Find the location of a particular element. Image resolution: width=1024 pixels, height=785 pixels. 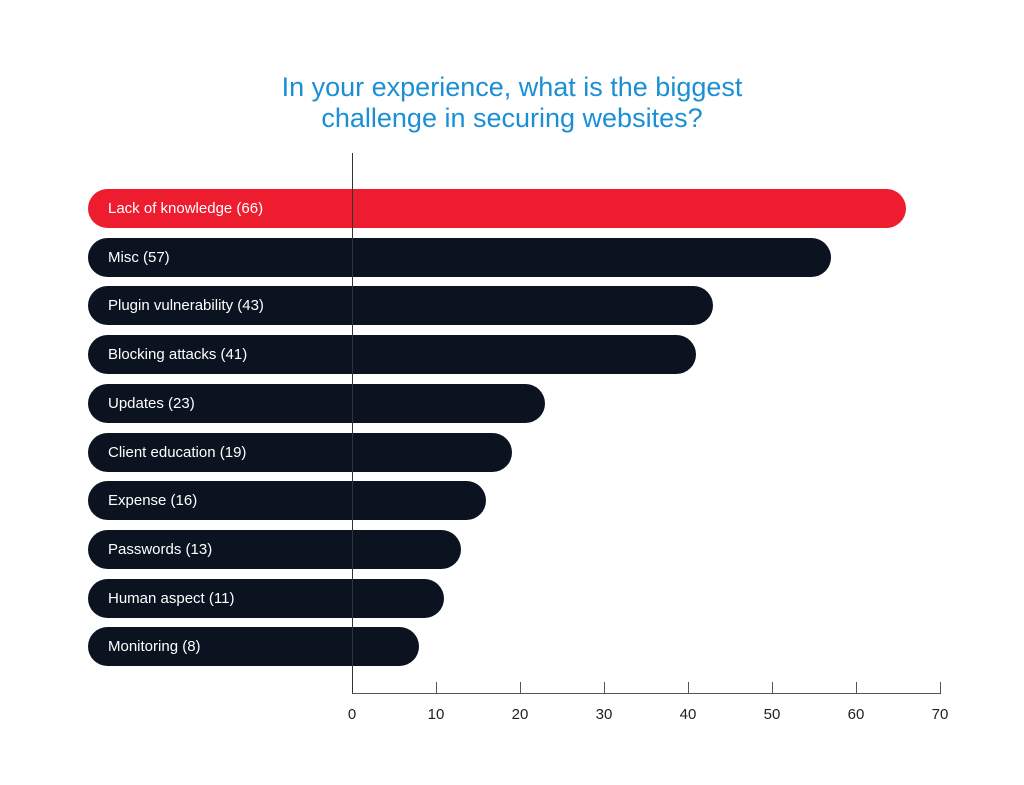

bar-label: Blocking attacks (41) is located at coordinates (178, 355).